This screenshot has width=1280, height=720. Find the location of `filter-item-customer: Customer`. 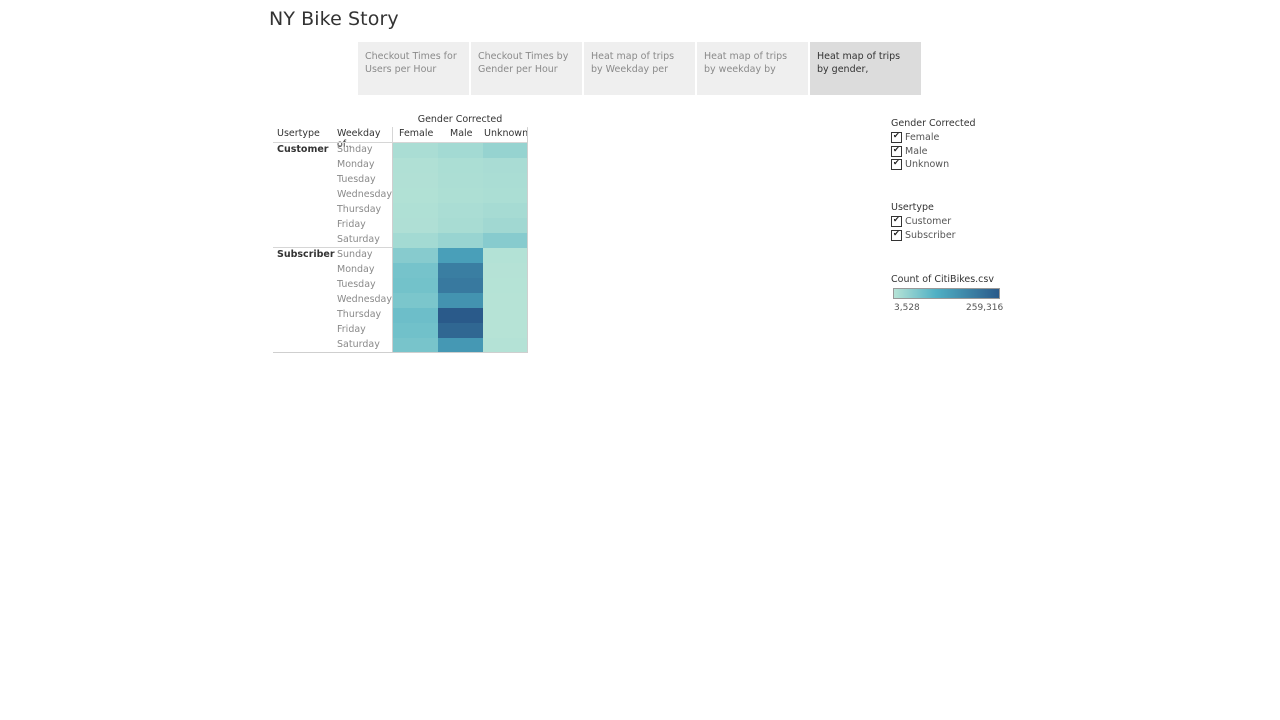

filter-item-customer: Customer is located at coordinates (923, 222).